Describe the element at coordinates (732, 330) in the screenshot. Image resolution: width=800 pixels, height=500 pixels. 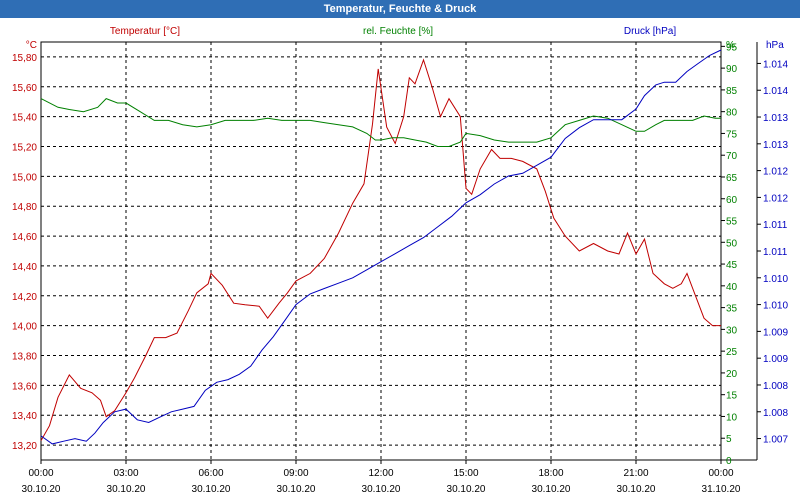
I see `hum-tick-label: 30` at that location.